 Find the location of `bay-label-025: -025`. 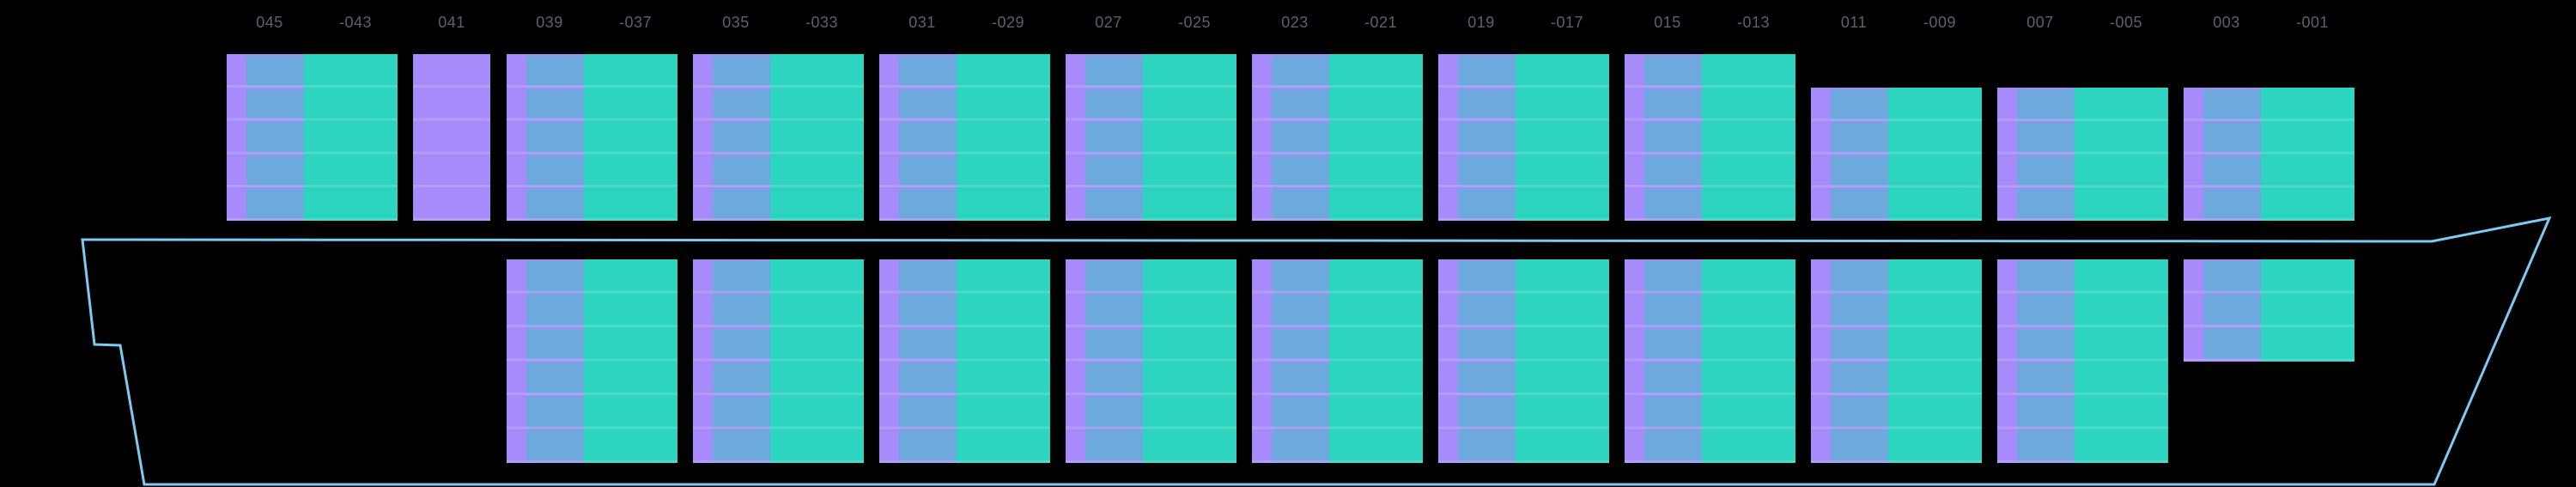

bay-label-025: -025 is located at coordinates (1195, 22).